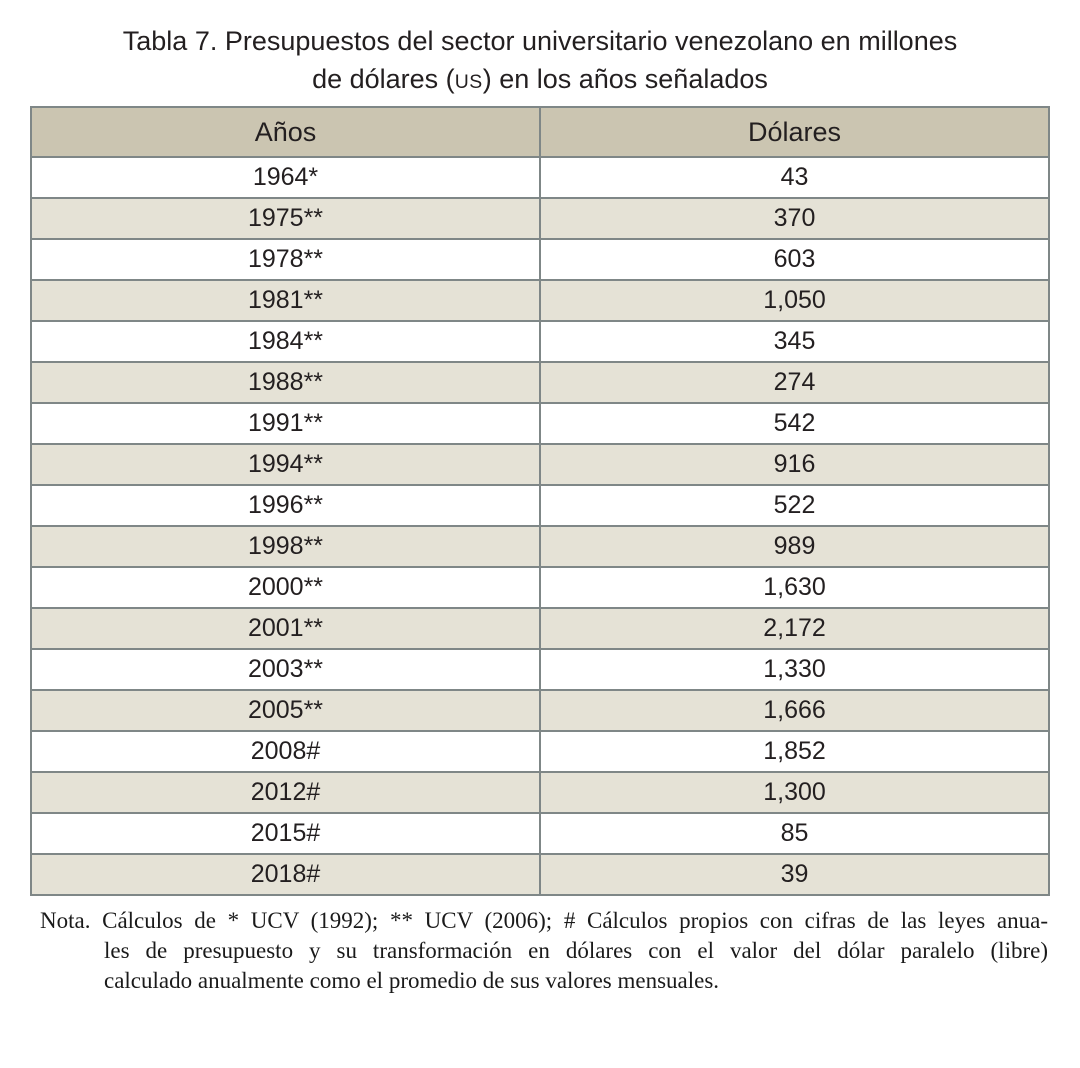  What do you see at coordinates (794, 505) in the screenshot?
I see `value-cell: 522` at bounding box center [794, 505].